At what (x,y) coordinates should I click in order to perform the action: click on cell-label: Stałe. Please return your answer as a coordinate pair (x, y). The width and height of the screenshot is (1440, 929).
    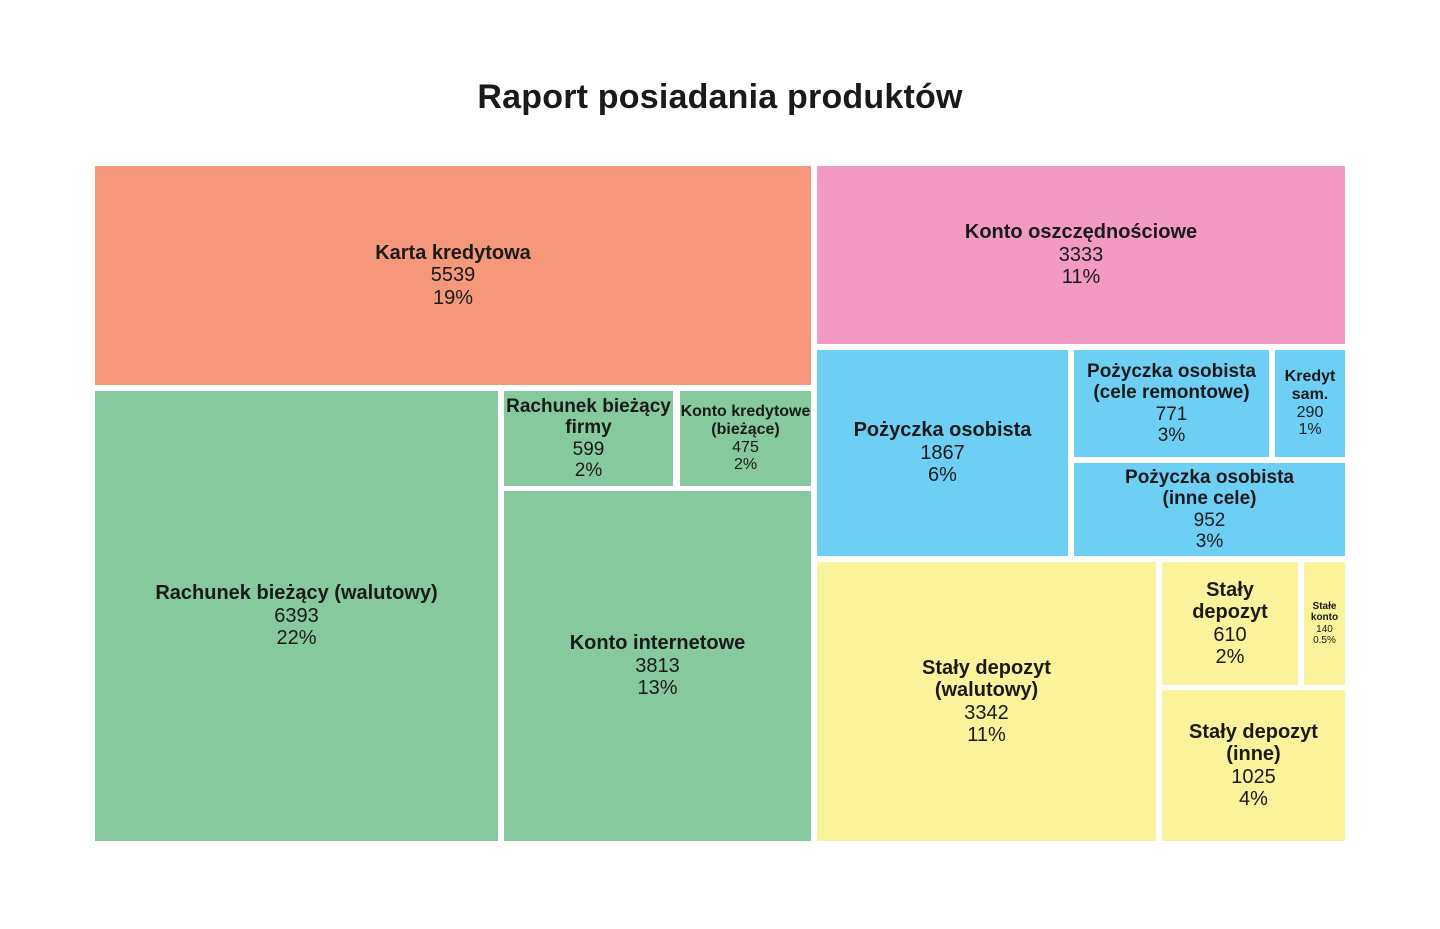
    Looking at the image, I should click on (1324, 607).